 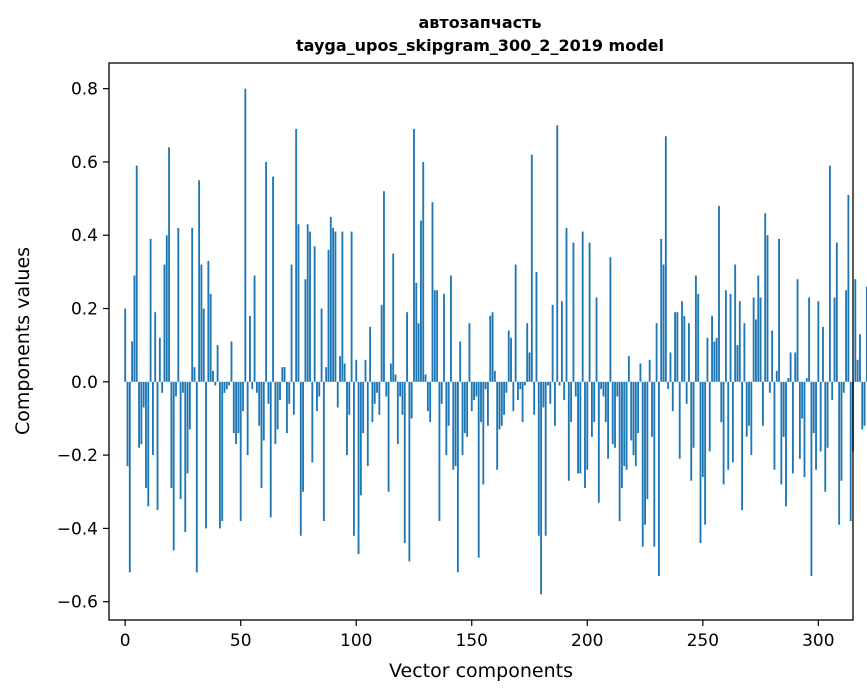 What do you see at coordinates (818, 641) in the screenshot?
I see `x-tick-label: 300` at bounding box center [818, 641].